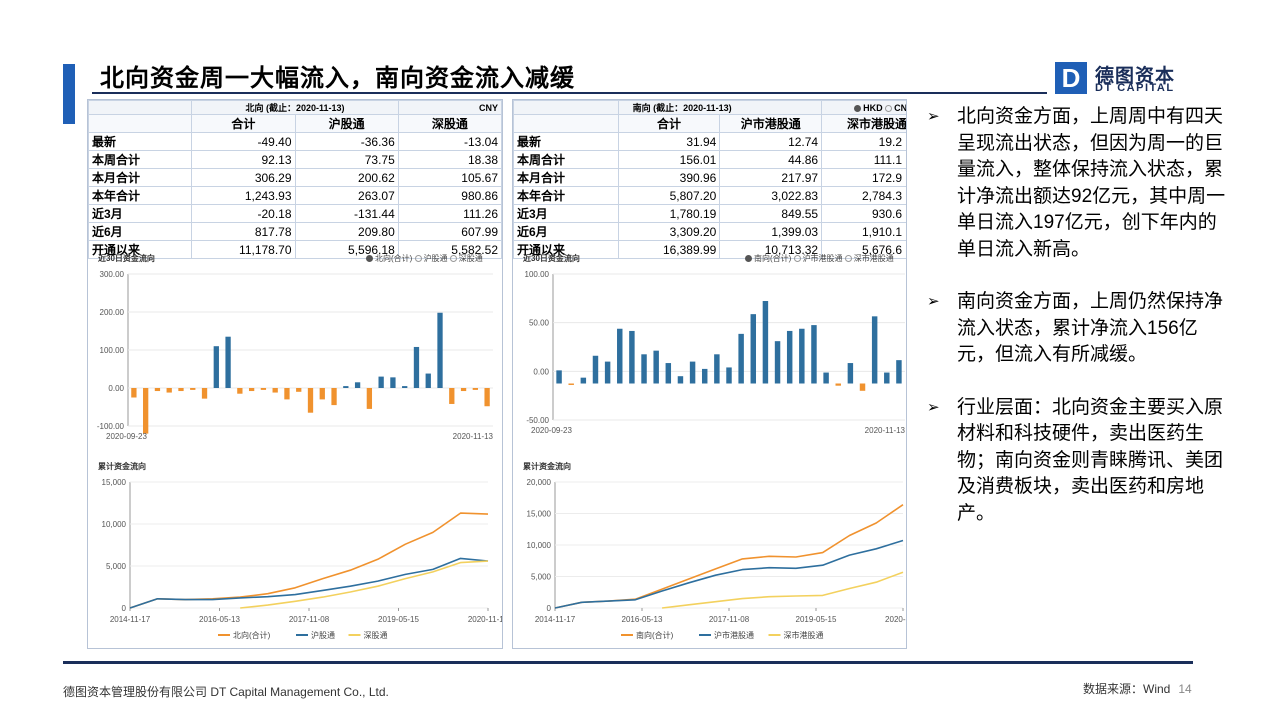 This screenshot has height=720, width=1280. I want to click on row-label: 本周合计, so click(140, 159).